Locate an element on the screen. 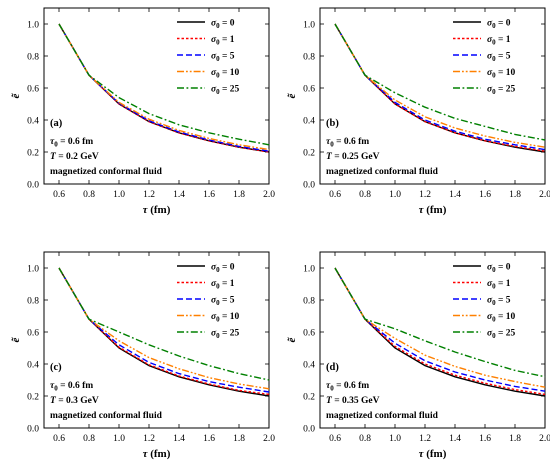 This screenshot has height=466, width=550. panel-label: (a) is located at coordinates (56, 123).